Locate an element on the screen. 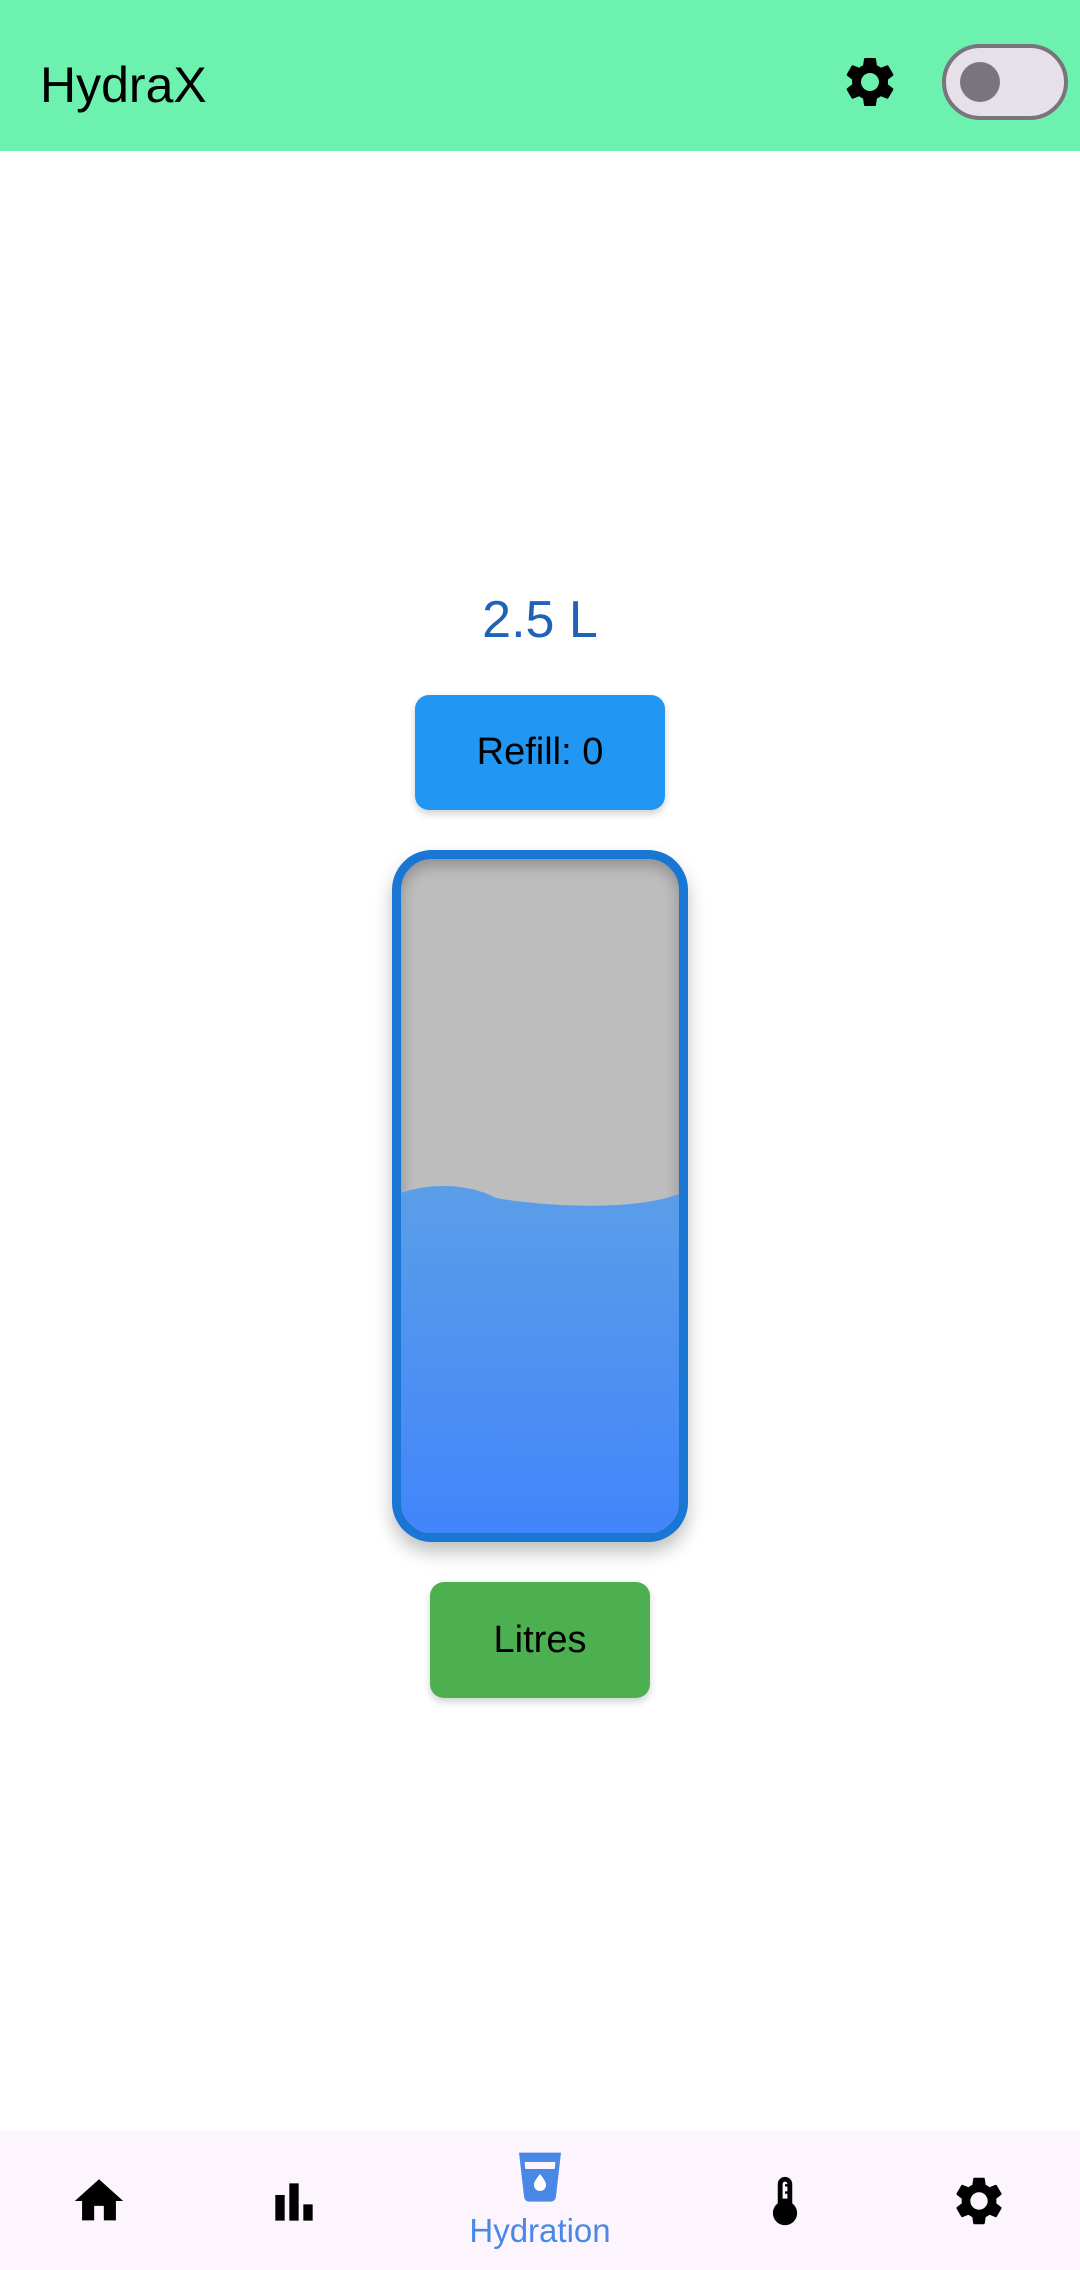 Image resolution: width=1080 pixels, height=2270 pixels. water-level is located at coordinates (540, 1359).